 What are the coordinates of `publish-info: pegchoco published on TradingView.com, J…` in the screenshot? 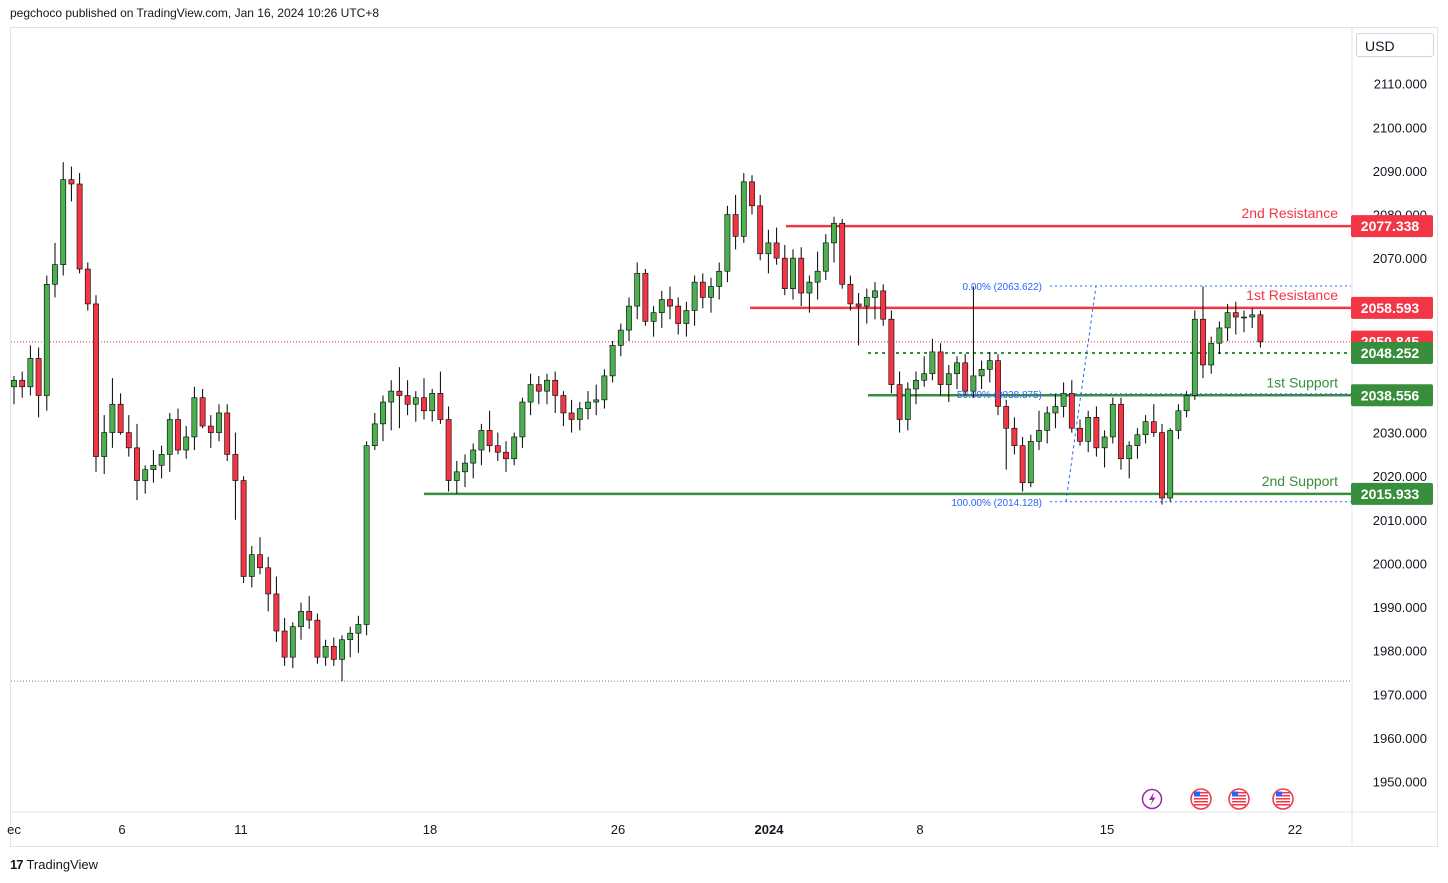 It's located at (195, 13).